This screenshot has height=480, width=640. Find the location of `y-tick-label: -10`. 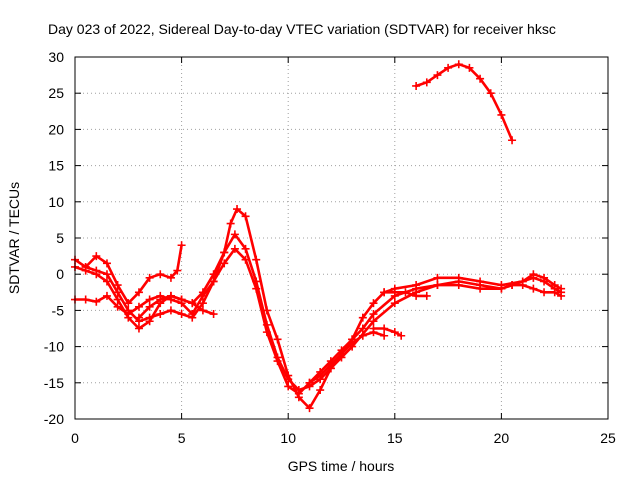

y-tick-label: -10 is located at coordinates (54, 347).